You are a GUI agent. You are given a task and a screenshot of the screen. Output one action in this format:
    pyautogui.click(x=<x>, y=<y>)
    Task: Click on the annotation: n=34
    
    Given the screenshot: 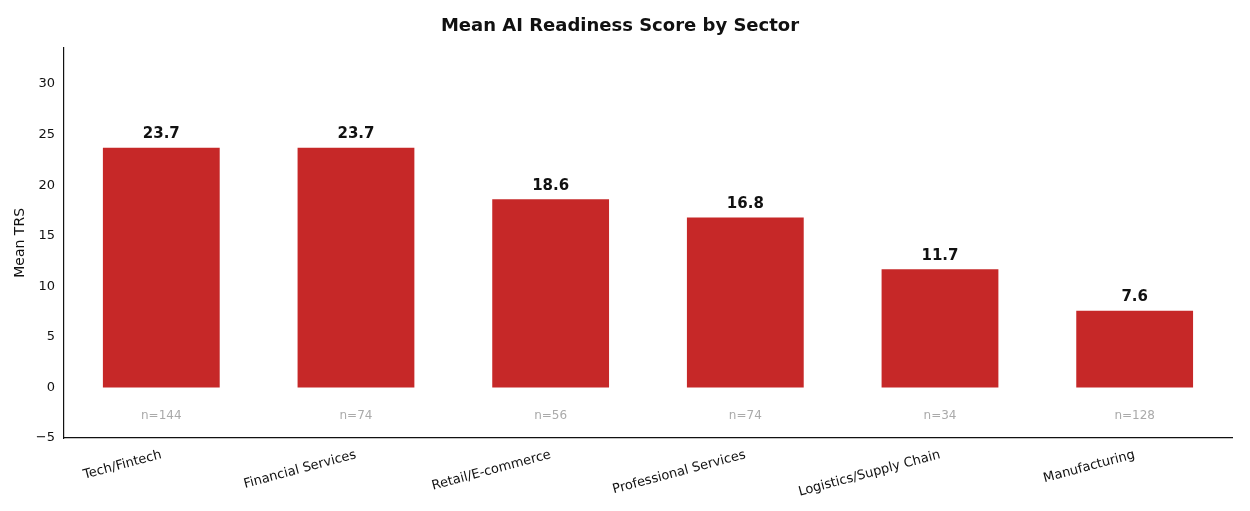 What is the action you would take?
    pyautogui.click(x=940, y=414)
    